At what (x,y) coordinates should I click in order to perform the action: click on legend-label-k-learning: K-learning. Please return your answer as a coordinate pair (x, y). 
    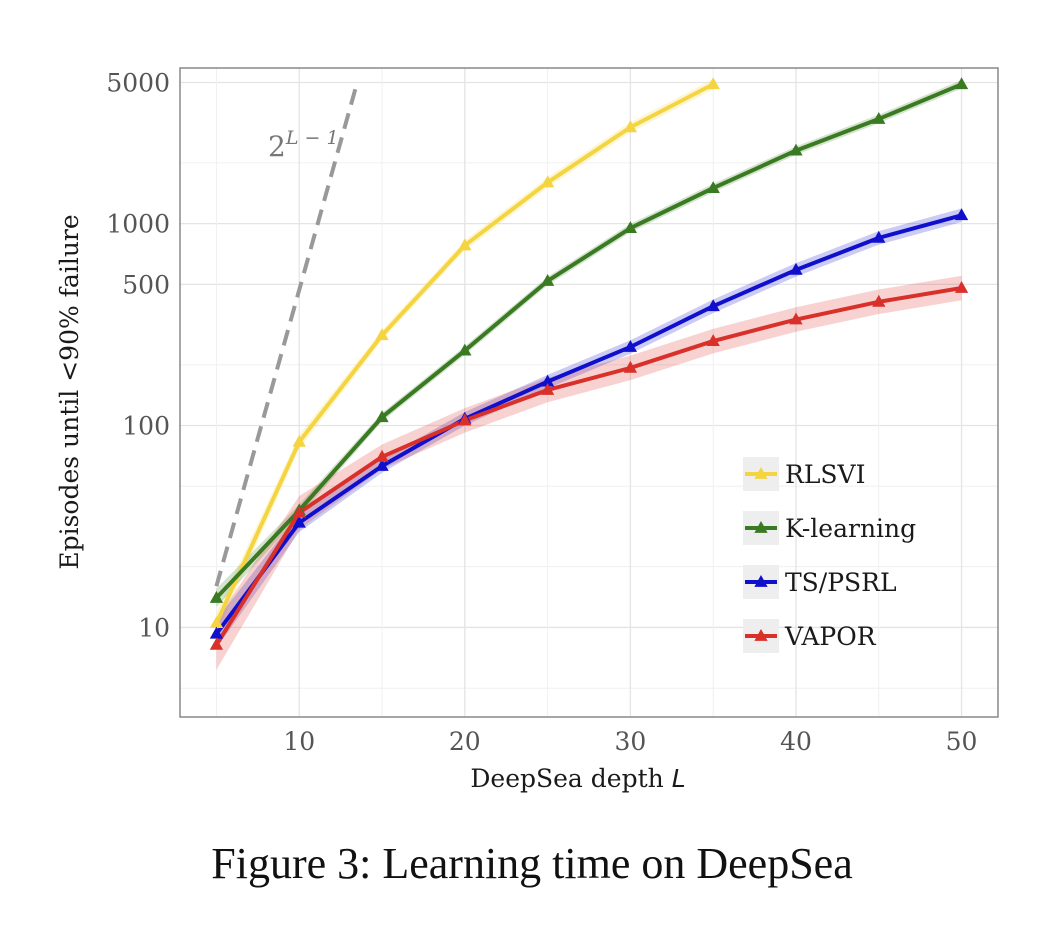
    Looking at the image, I should click on (850, 528).